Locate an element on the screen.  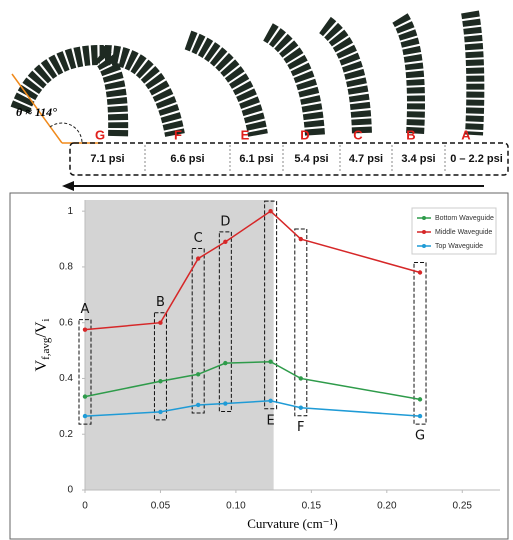
legend-label: Top Waveguide is located at coordinates (459, 246).